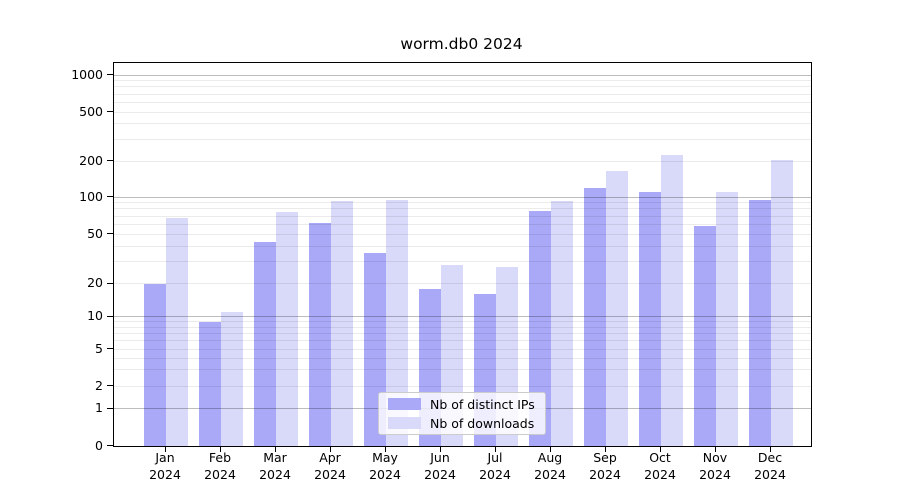 The image size is (900, 500). Describe the element at coordinates (87, 74) in the screenshot. I see `y-axis-tick-label: 1000` at that location.